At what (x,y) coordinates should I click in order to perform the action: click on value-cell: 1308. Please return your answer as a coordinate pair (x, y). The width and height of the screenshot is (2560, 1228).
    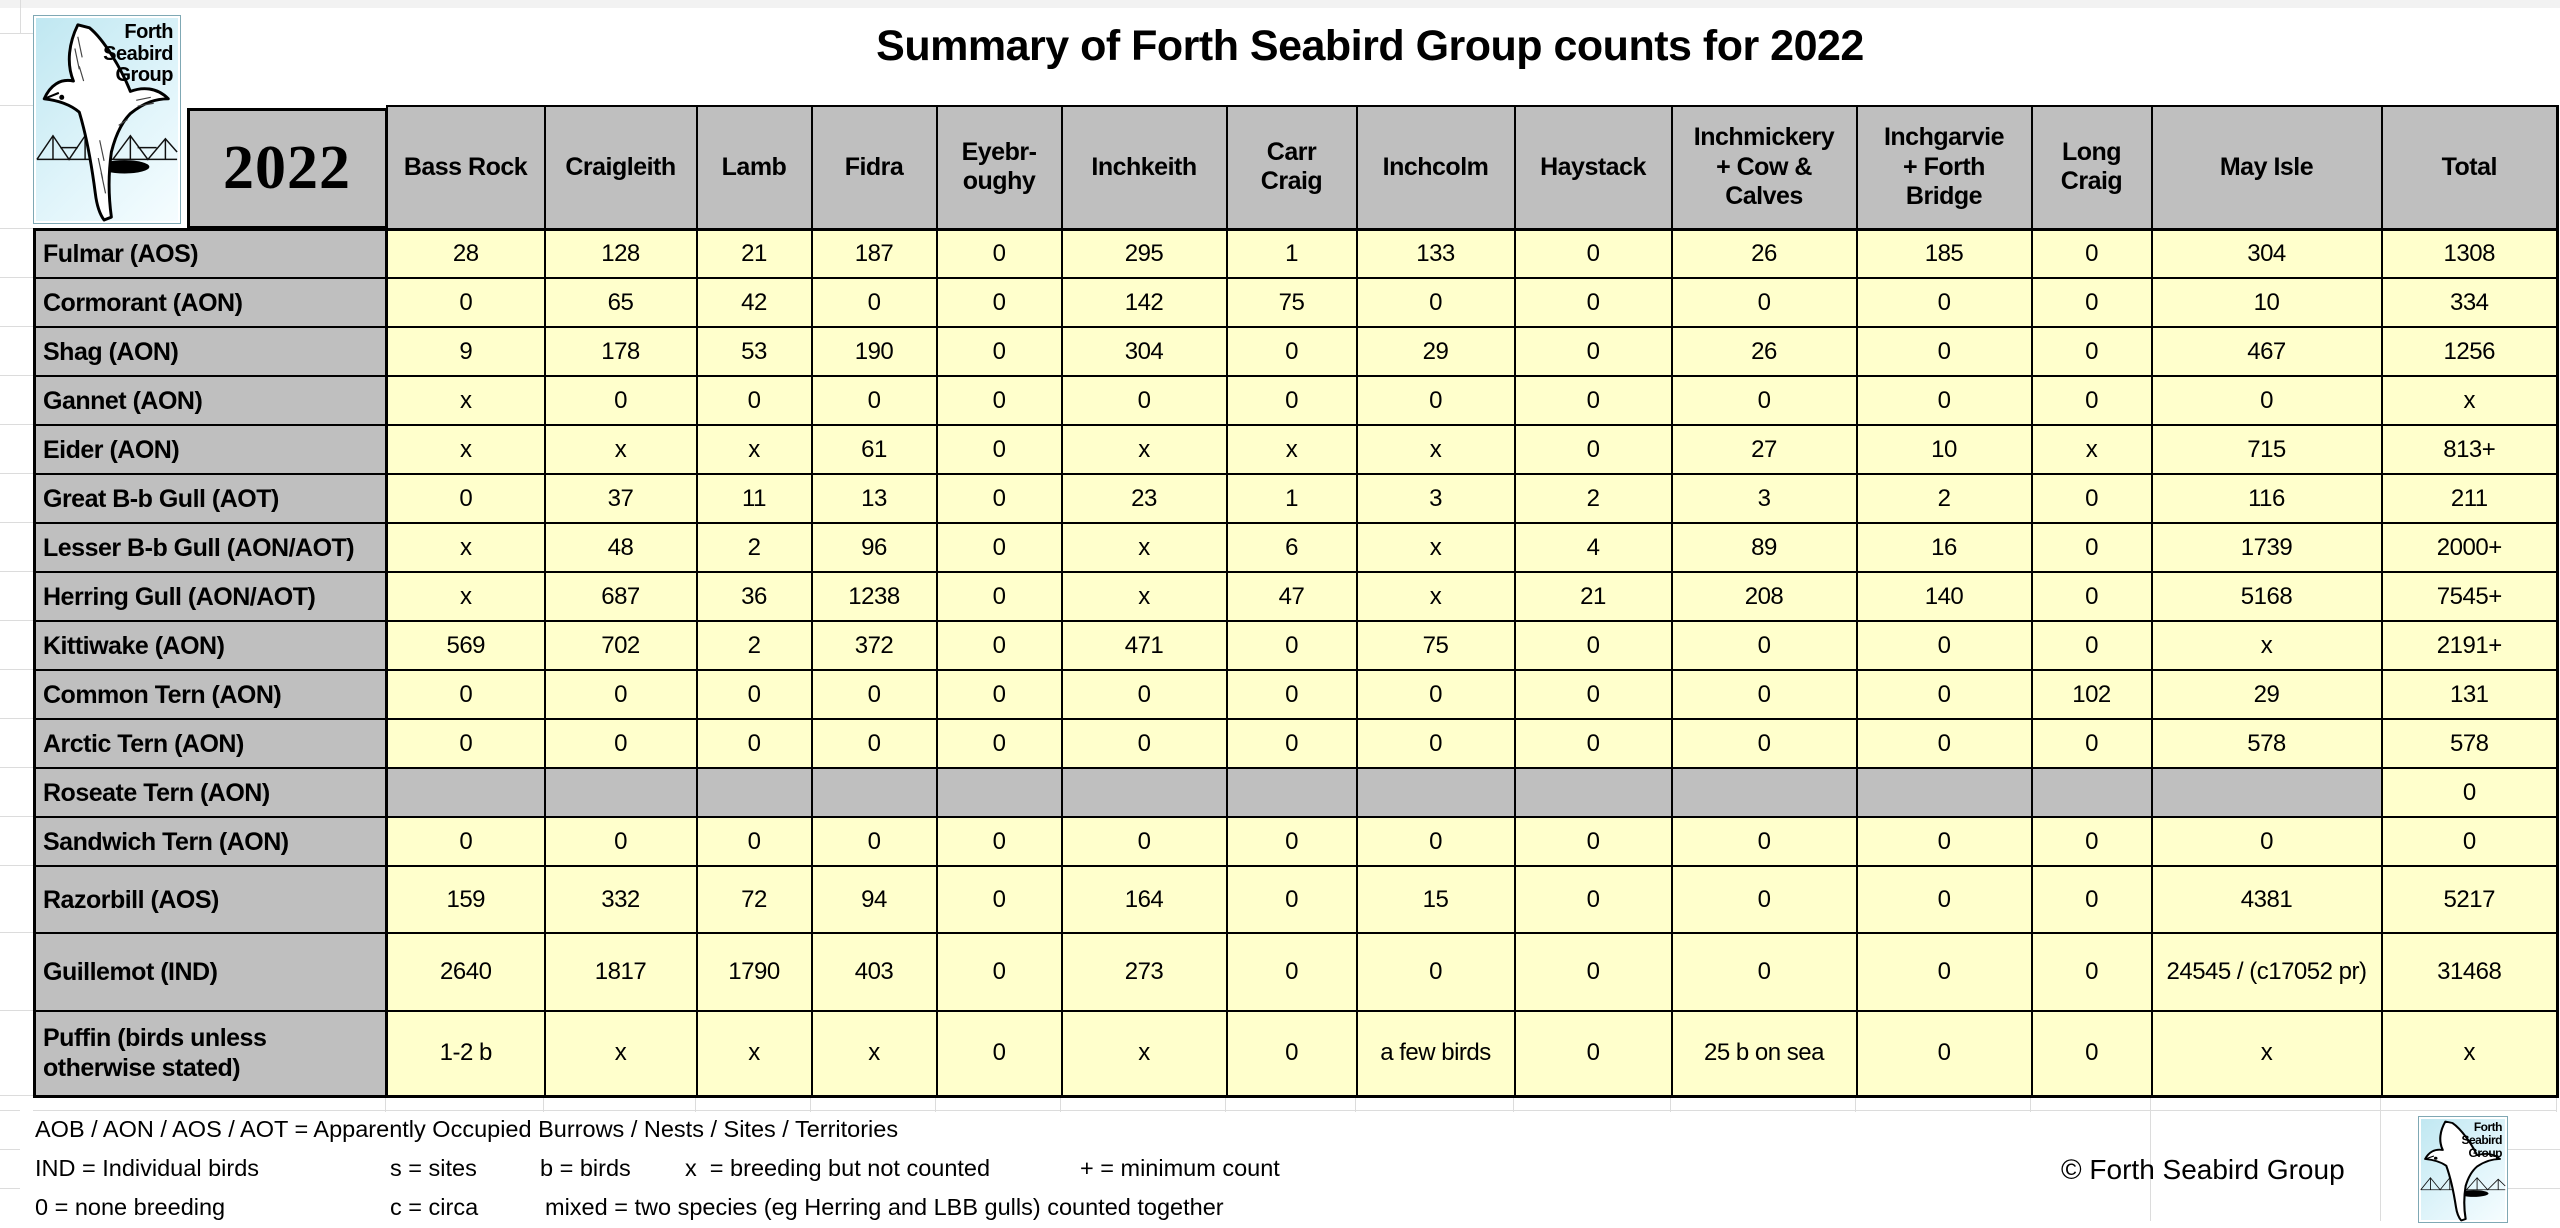
    Looking at the image, I should click on (2469, 253).